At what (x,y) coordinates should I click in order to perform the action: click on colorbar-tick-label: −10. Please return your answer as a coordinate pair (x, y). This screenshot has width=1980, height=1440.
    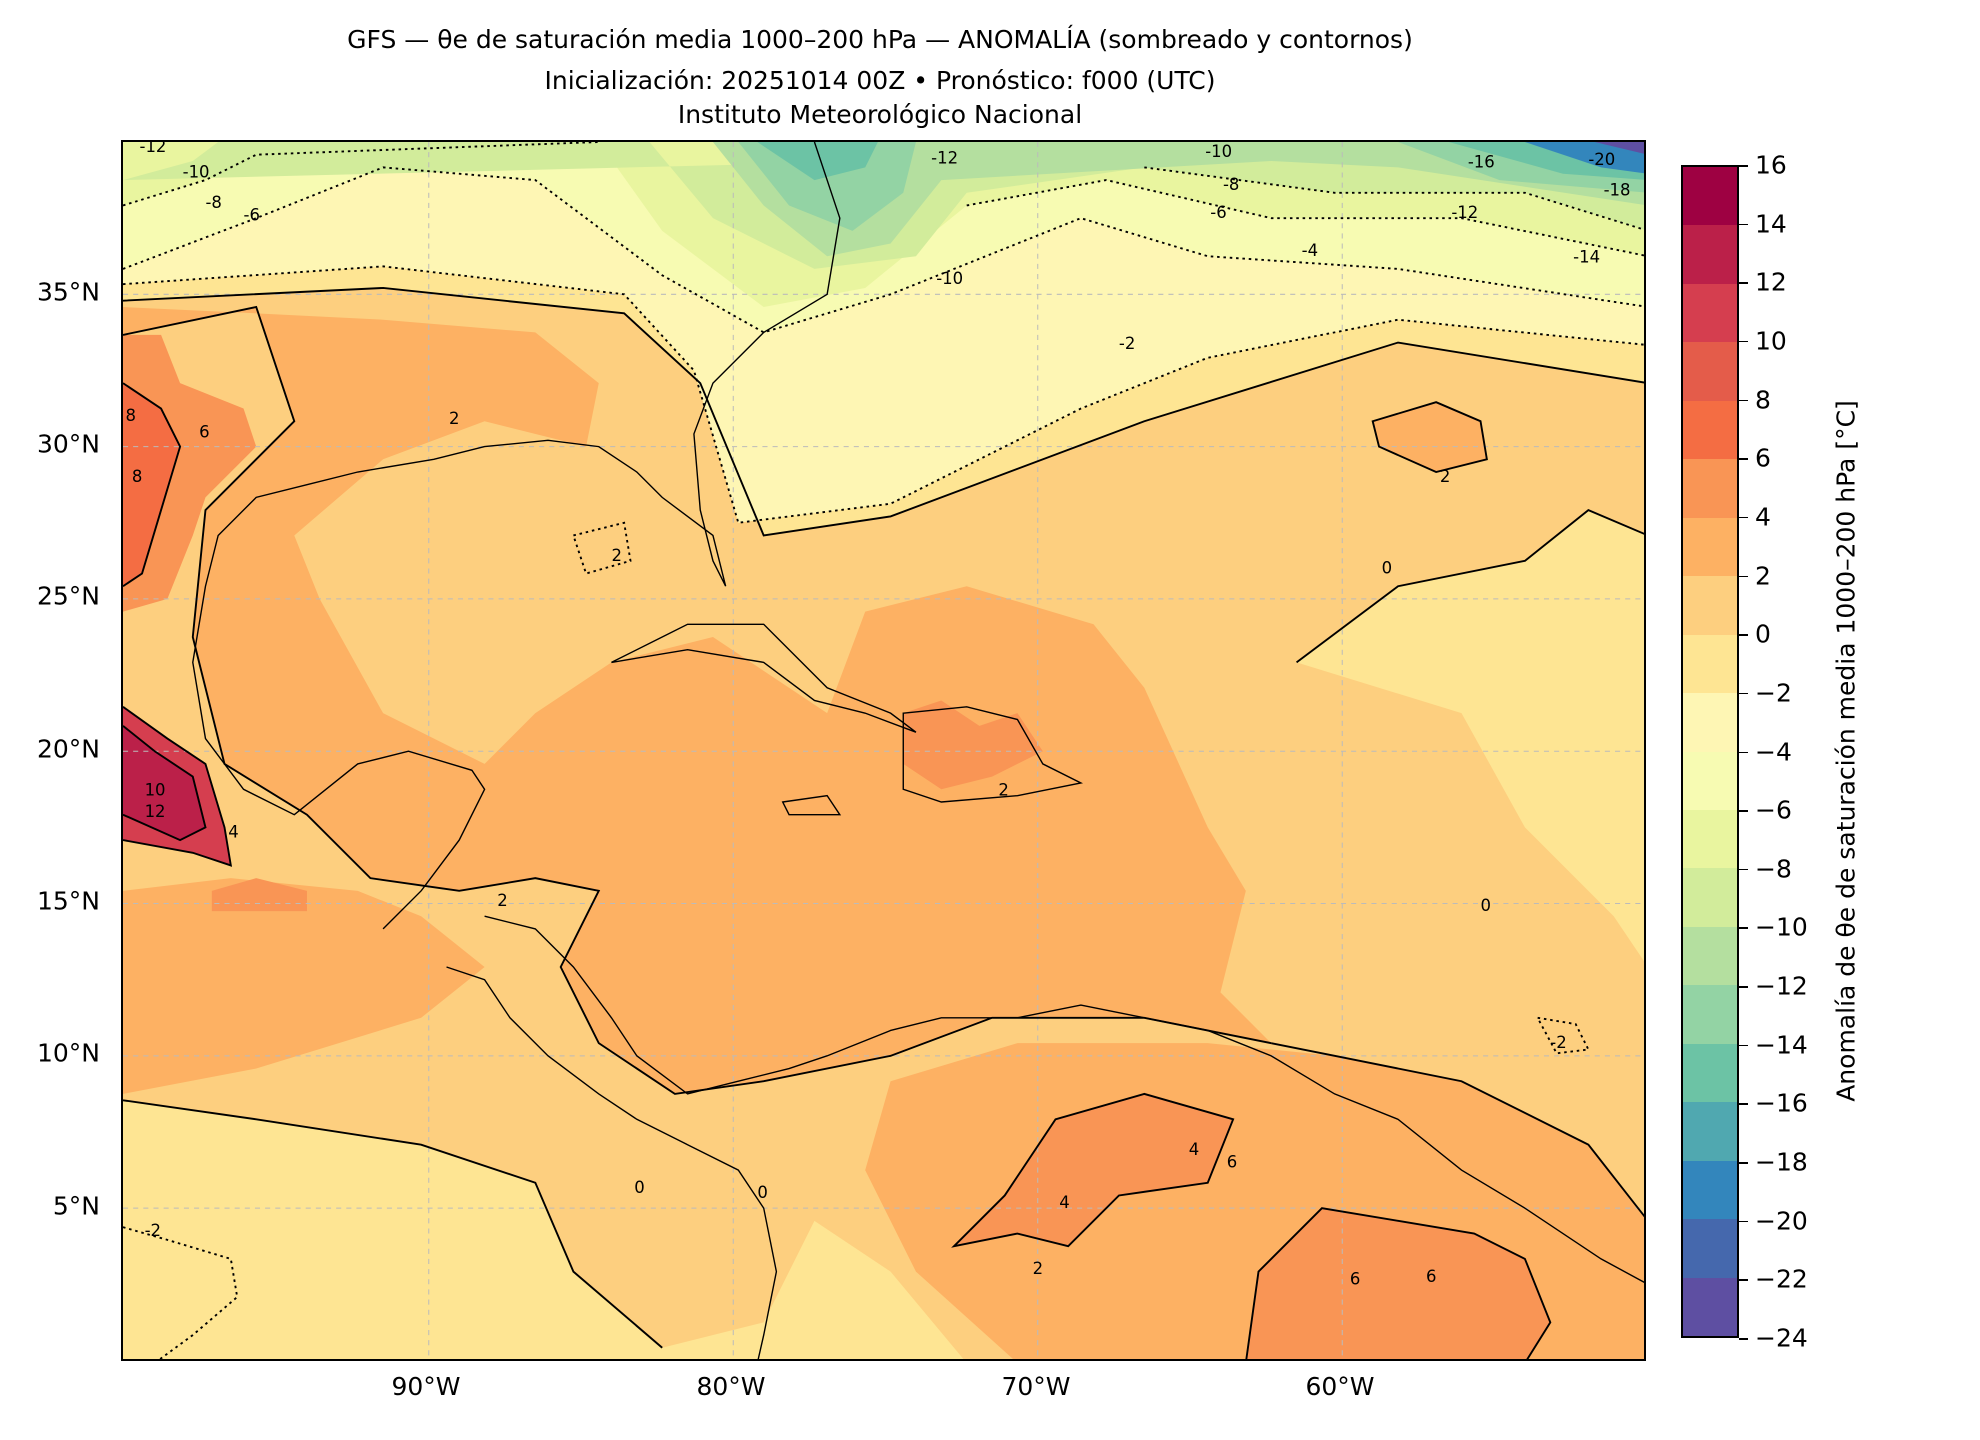
    Looking at the image, I should click on (1781, 927).